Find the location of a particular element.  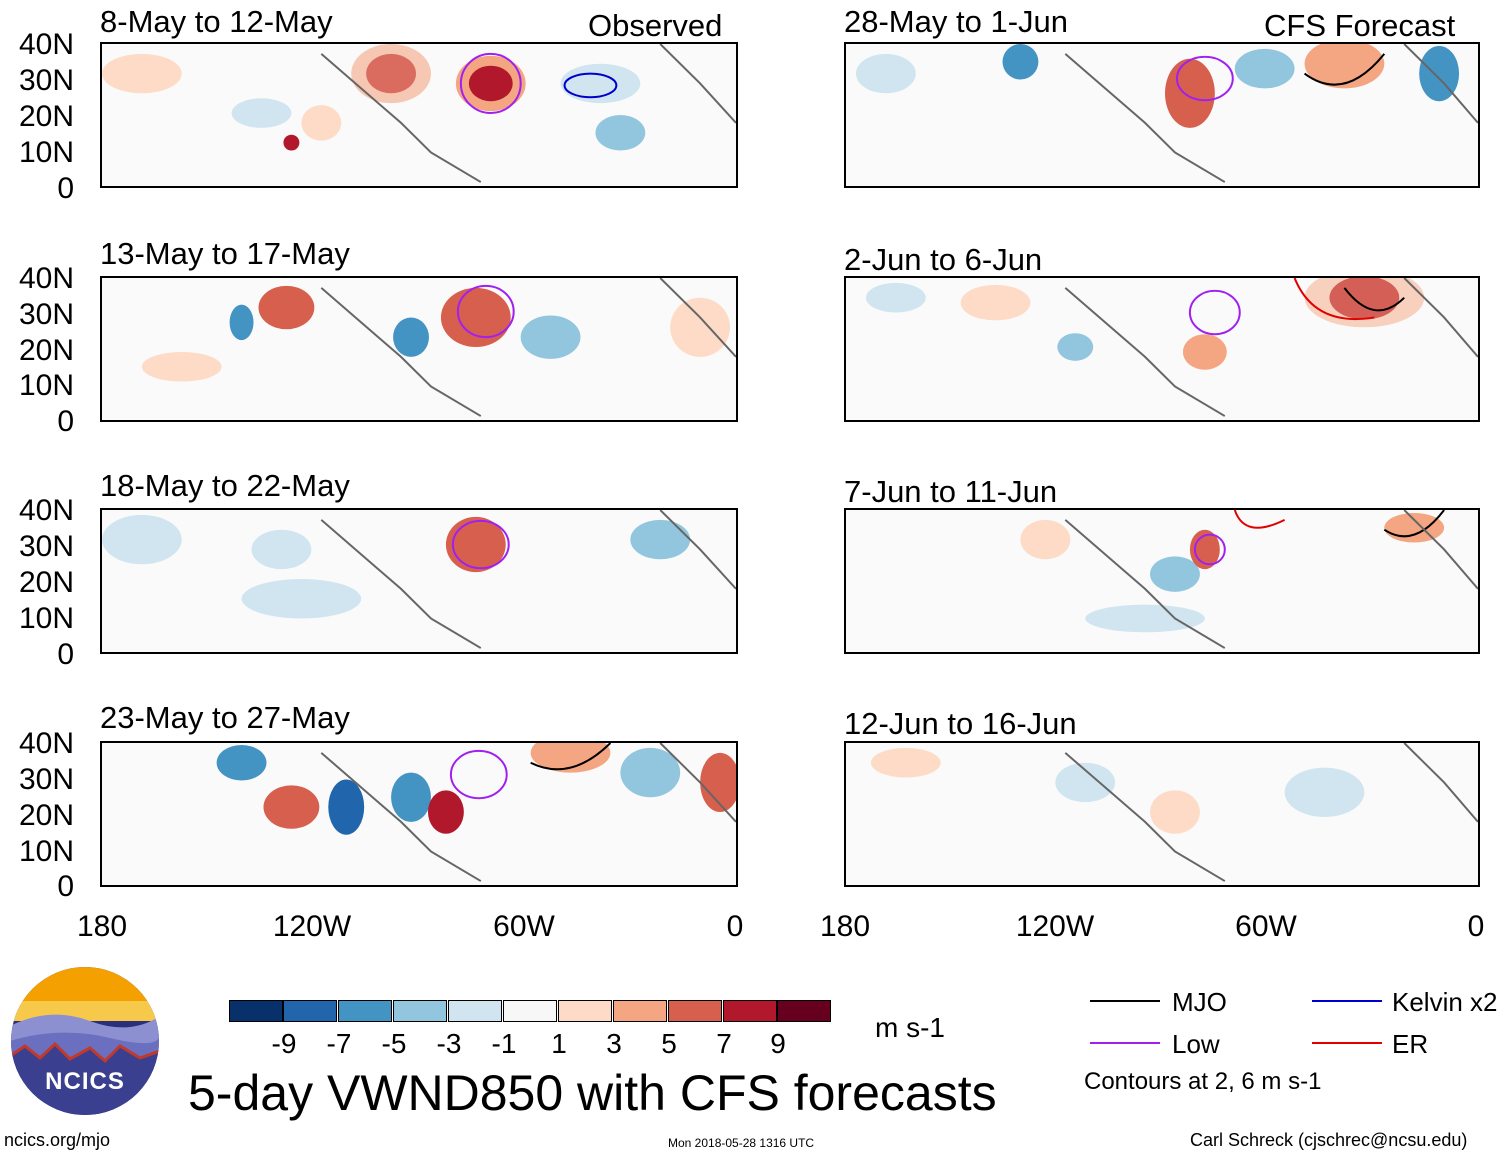

observed-label: Observed is located at coordinates (655, 25).